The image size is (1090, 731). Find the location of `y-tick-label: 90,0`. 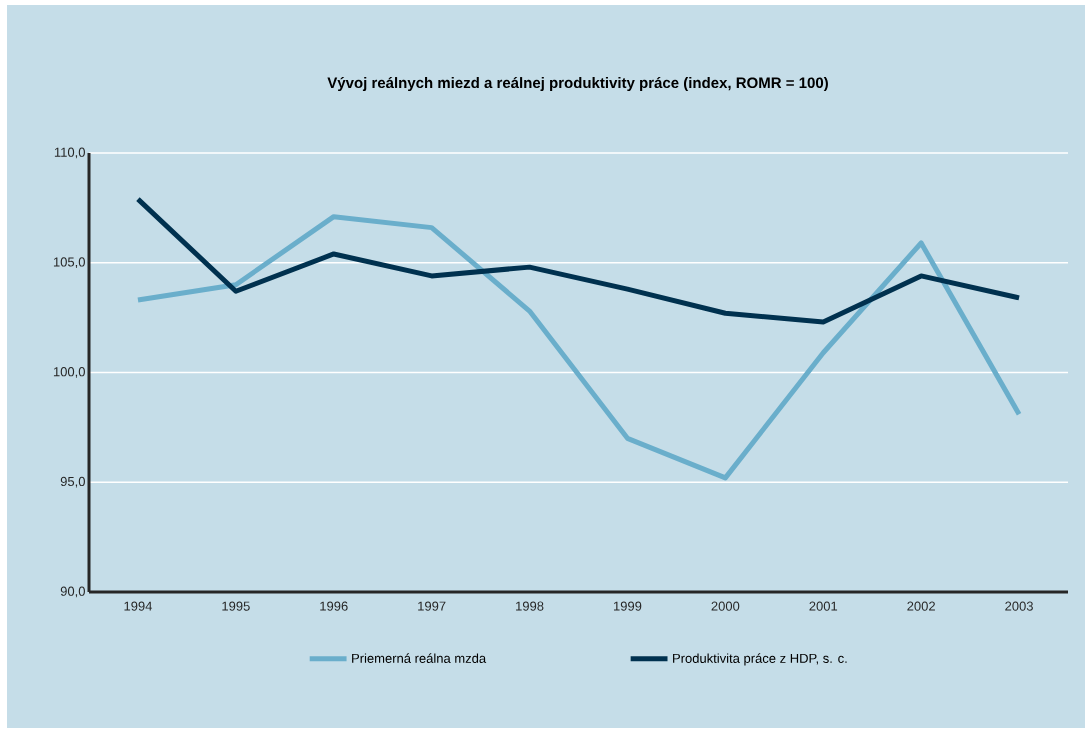

y-tick-label: 90,0 is located at coordinates (72, 592).